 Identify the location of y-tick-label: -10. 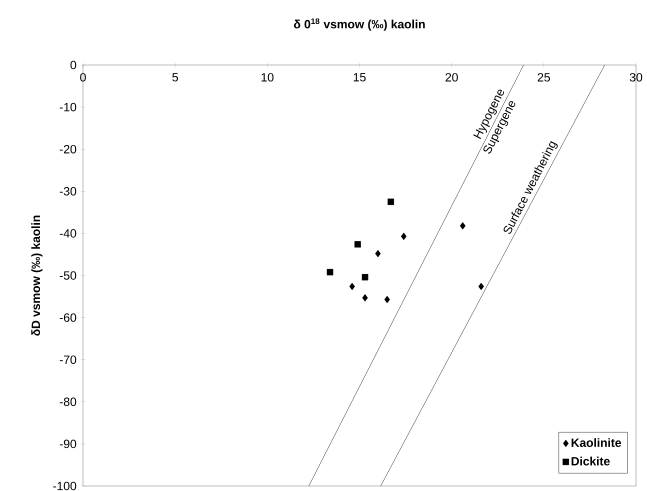
(68, 107).